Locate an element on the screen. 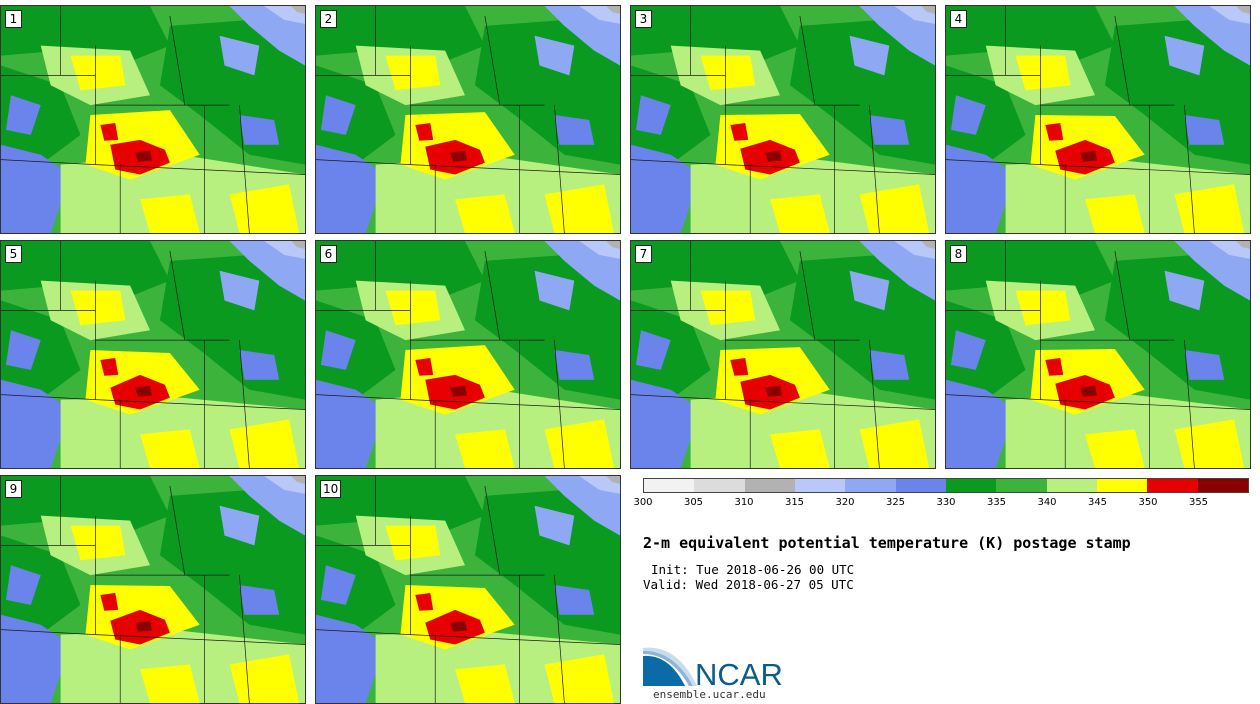 The width and height of the screenshot is (1260, 704). colorbar-tick-label: 340 is located at coordinates (1047, 502).